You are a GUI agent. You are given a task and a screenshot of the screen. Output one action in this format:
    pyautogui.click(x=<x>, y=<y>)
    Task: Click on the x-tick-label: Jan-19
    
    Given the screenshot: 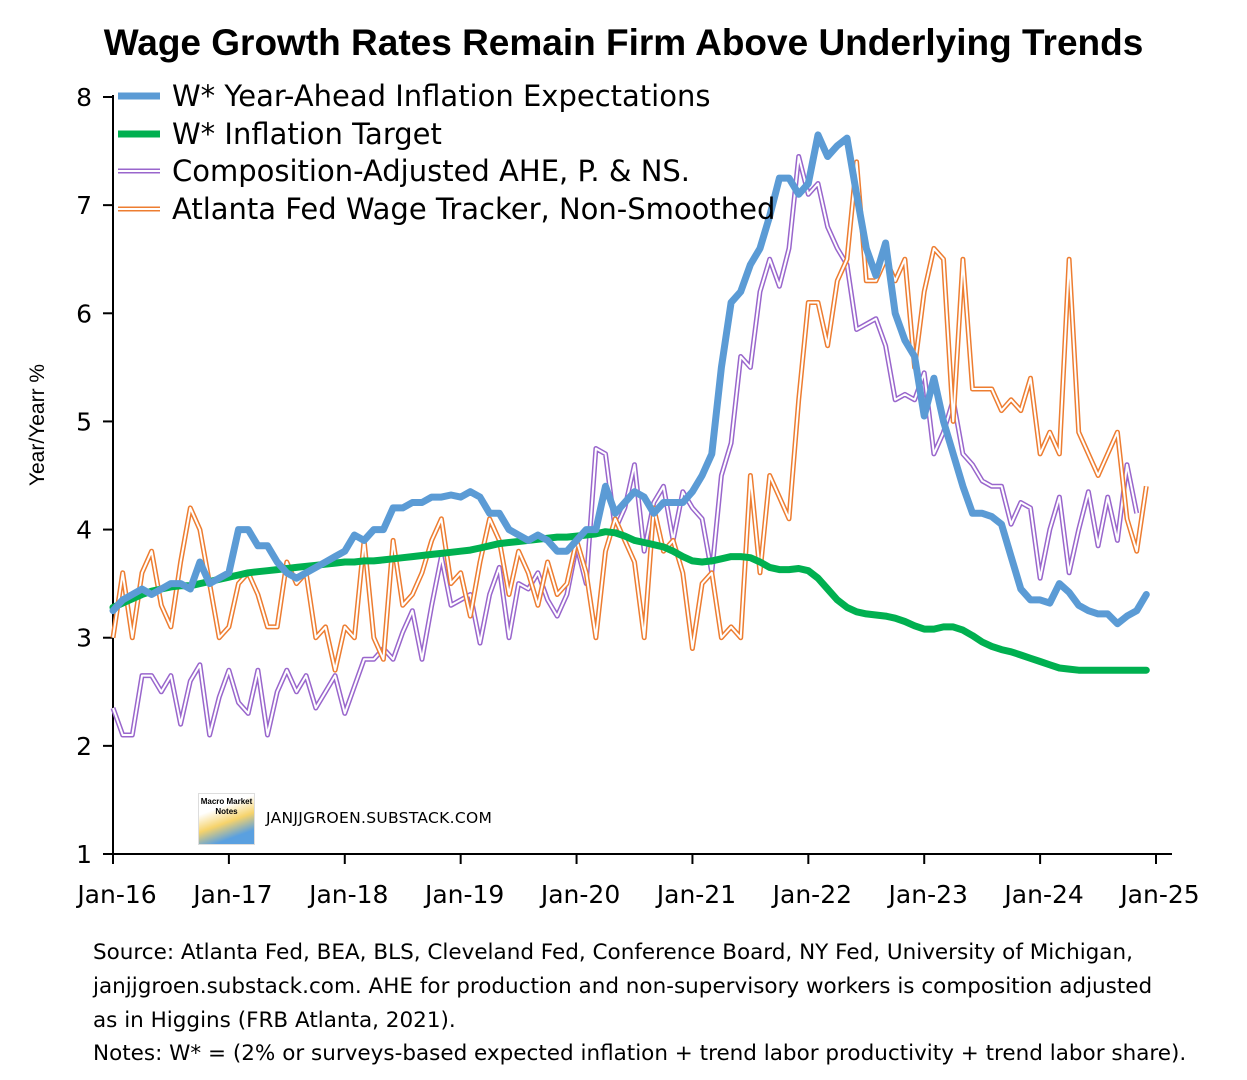 What is the action you would take?
    pyautogui.click(x=463, y=894)
    